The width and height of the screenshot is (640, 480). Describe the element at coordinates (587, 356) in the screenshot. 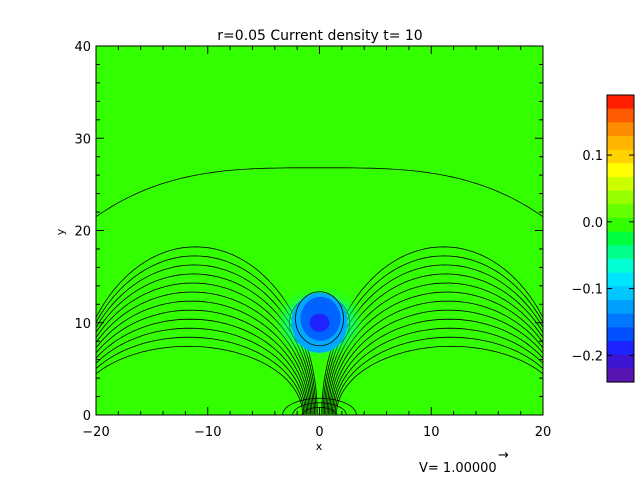

I see `colorbar-tick-label: −0.2` at that location.